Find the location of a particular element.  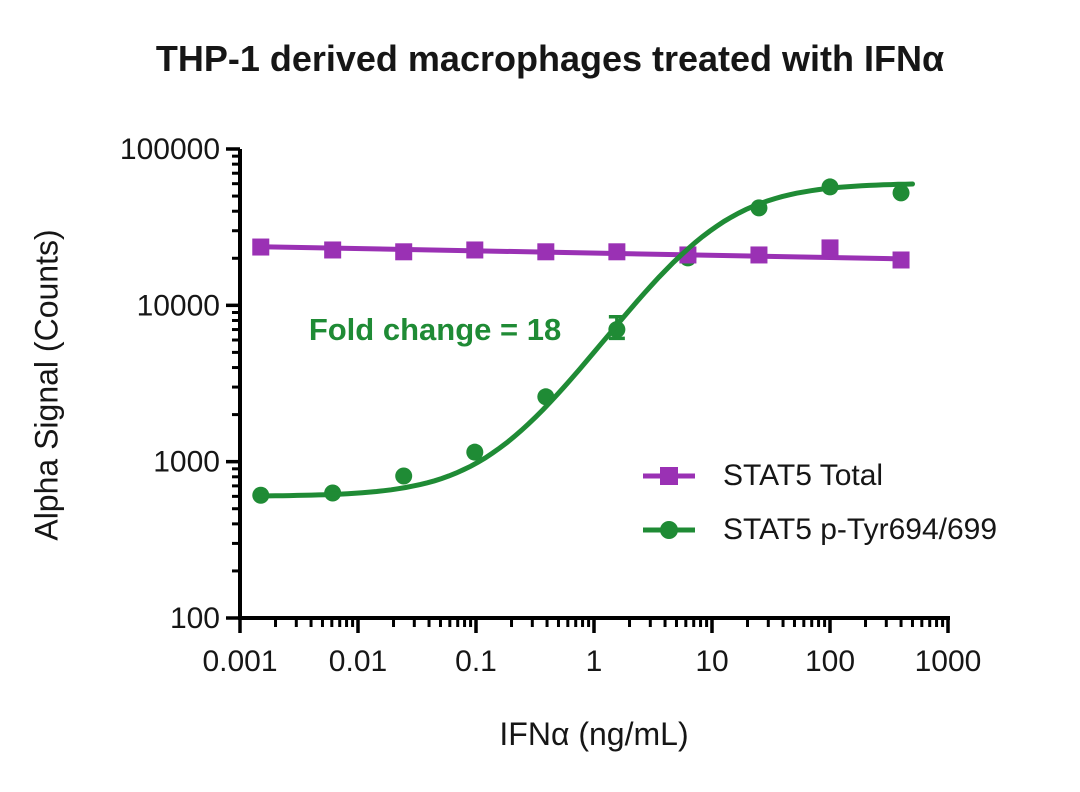

legend-circle-green is located at coordinates (669, 530).